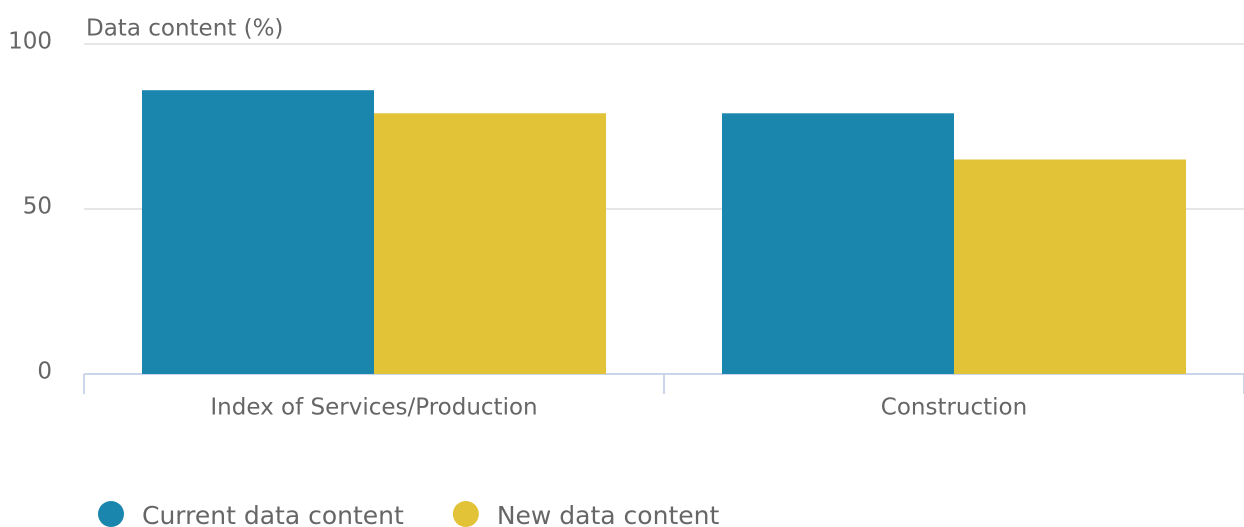 The image size is (1244, 527). What do you see at coordinates (37, 207) in the screenshot?
I see `y-tick-label: 50` at bounding box center [37, 207].